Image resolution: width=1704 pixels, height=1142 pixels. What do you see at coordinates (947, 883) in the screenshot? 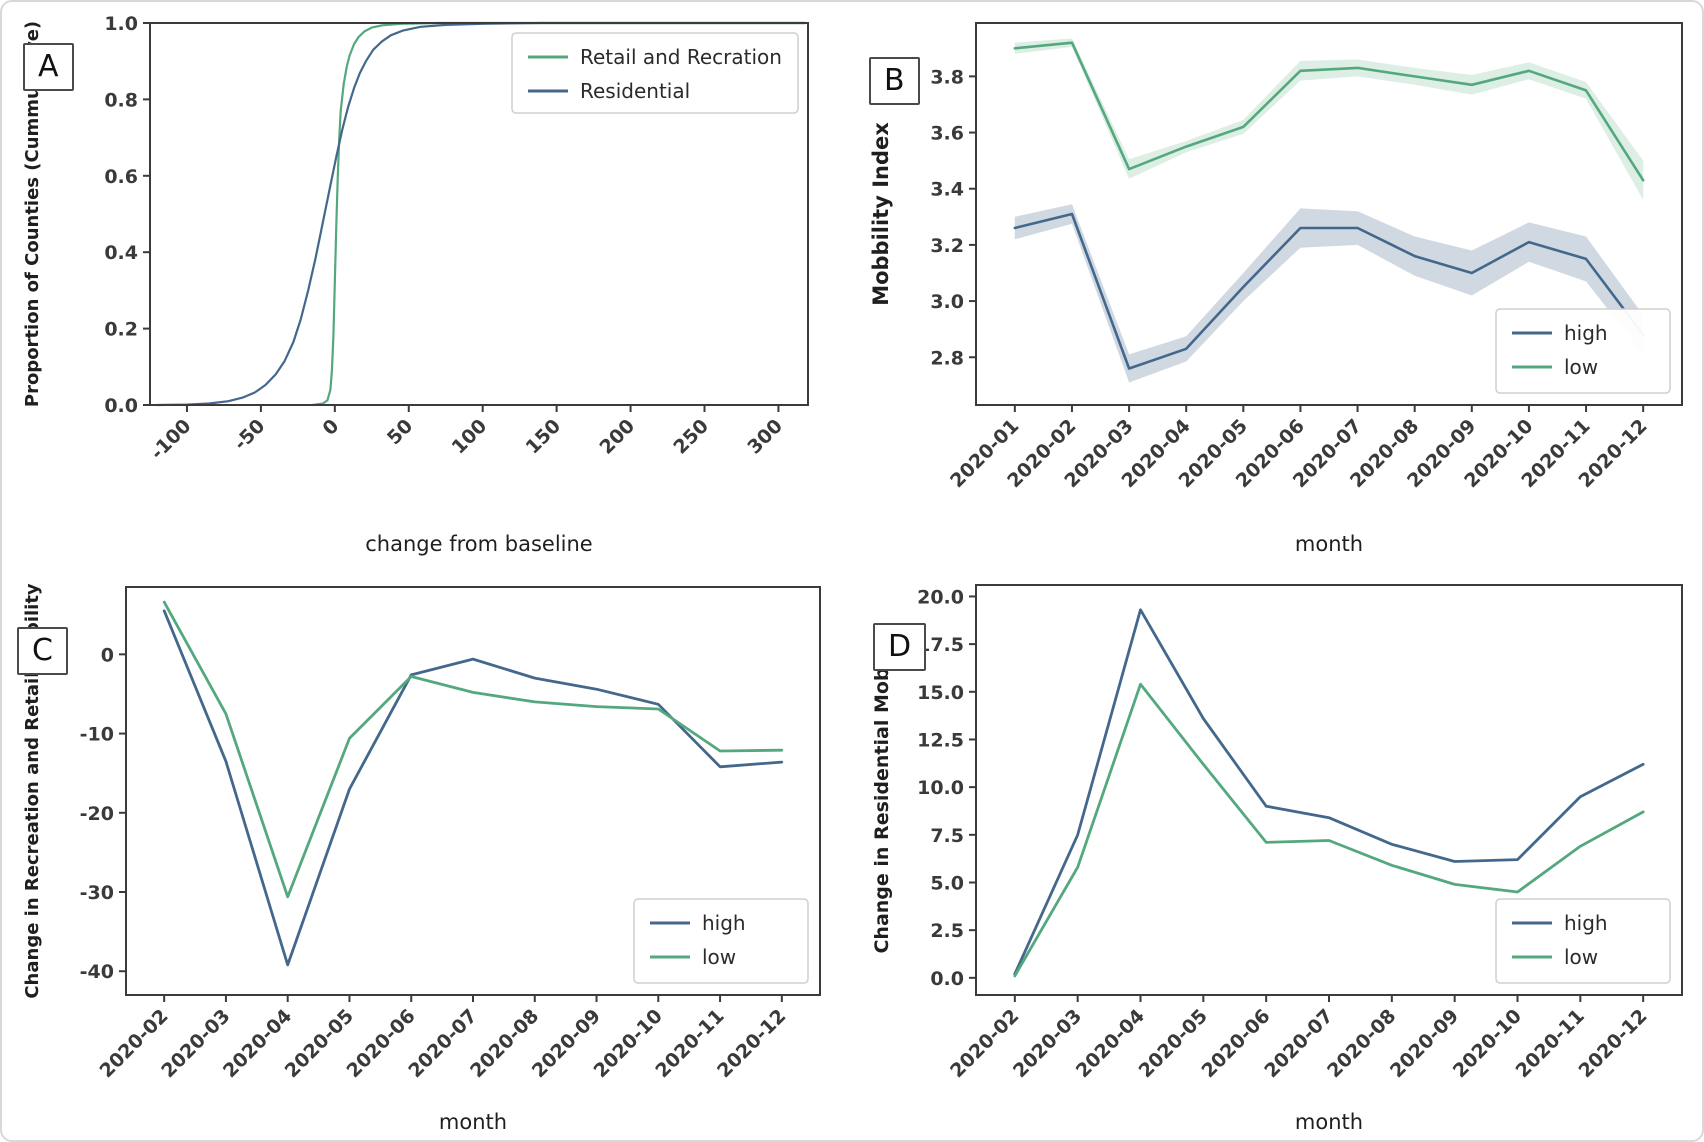
I see `y-tick-label: 5.0` at bounding box center [947, 883].